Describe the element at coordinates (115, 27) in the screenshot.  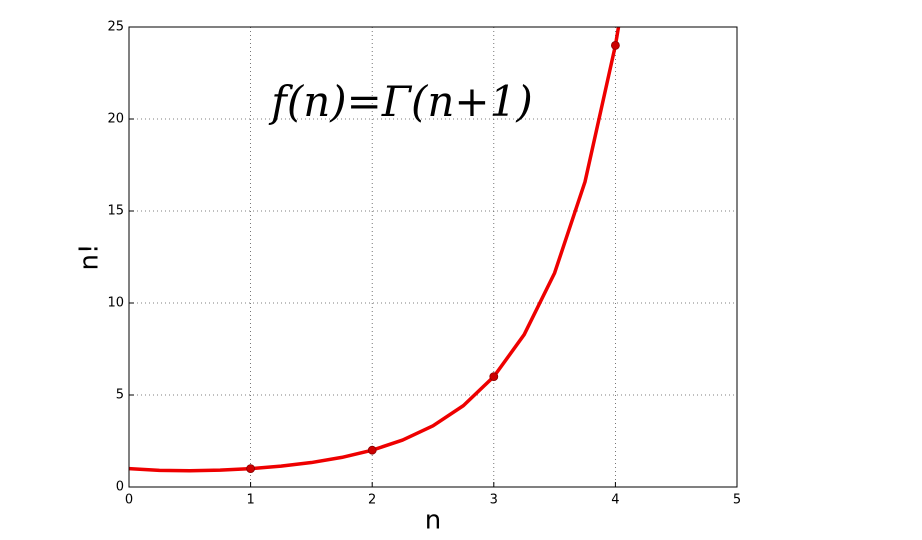
I see `y-tick-label: 25` at that location.